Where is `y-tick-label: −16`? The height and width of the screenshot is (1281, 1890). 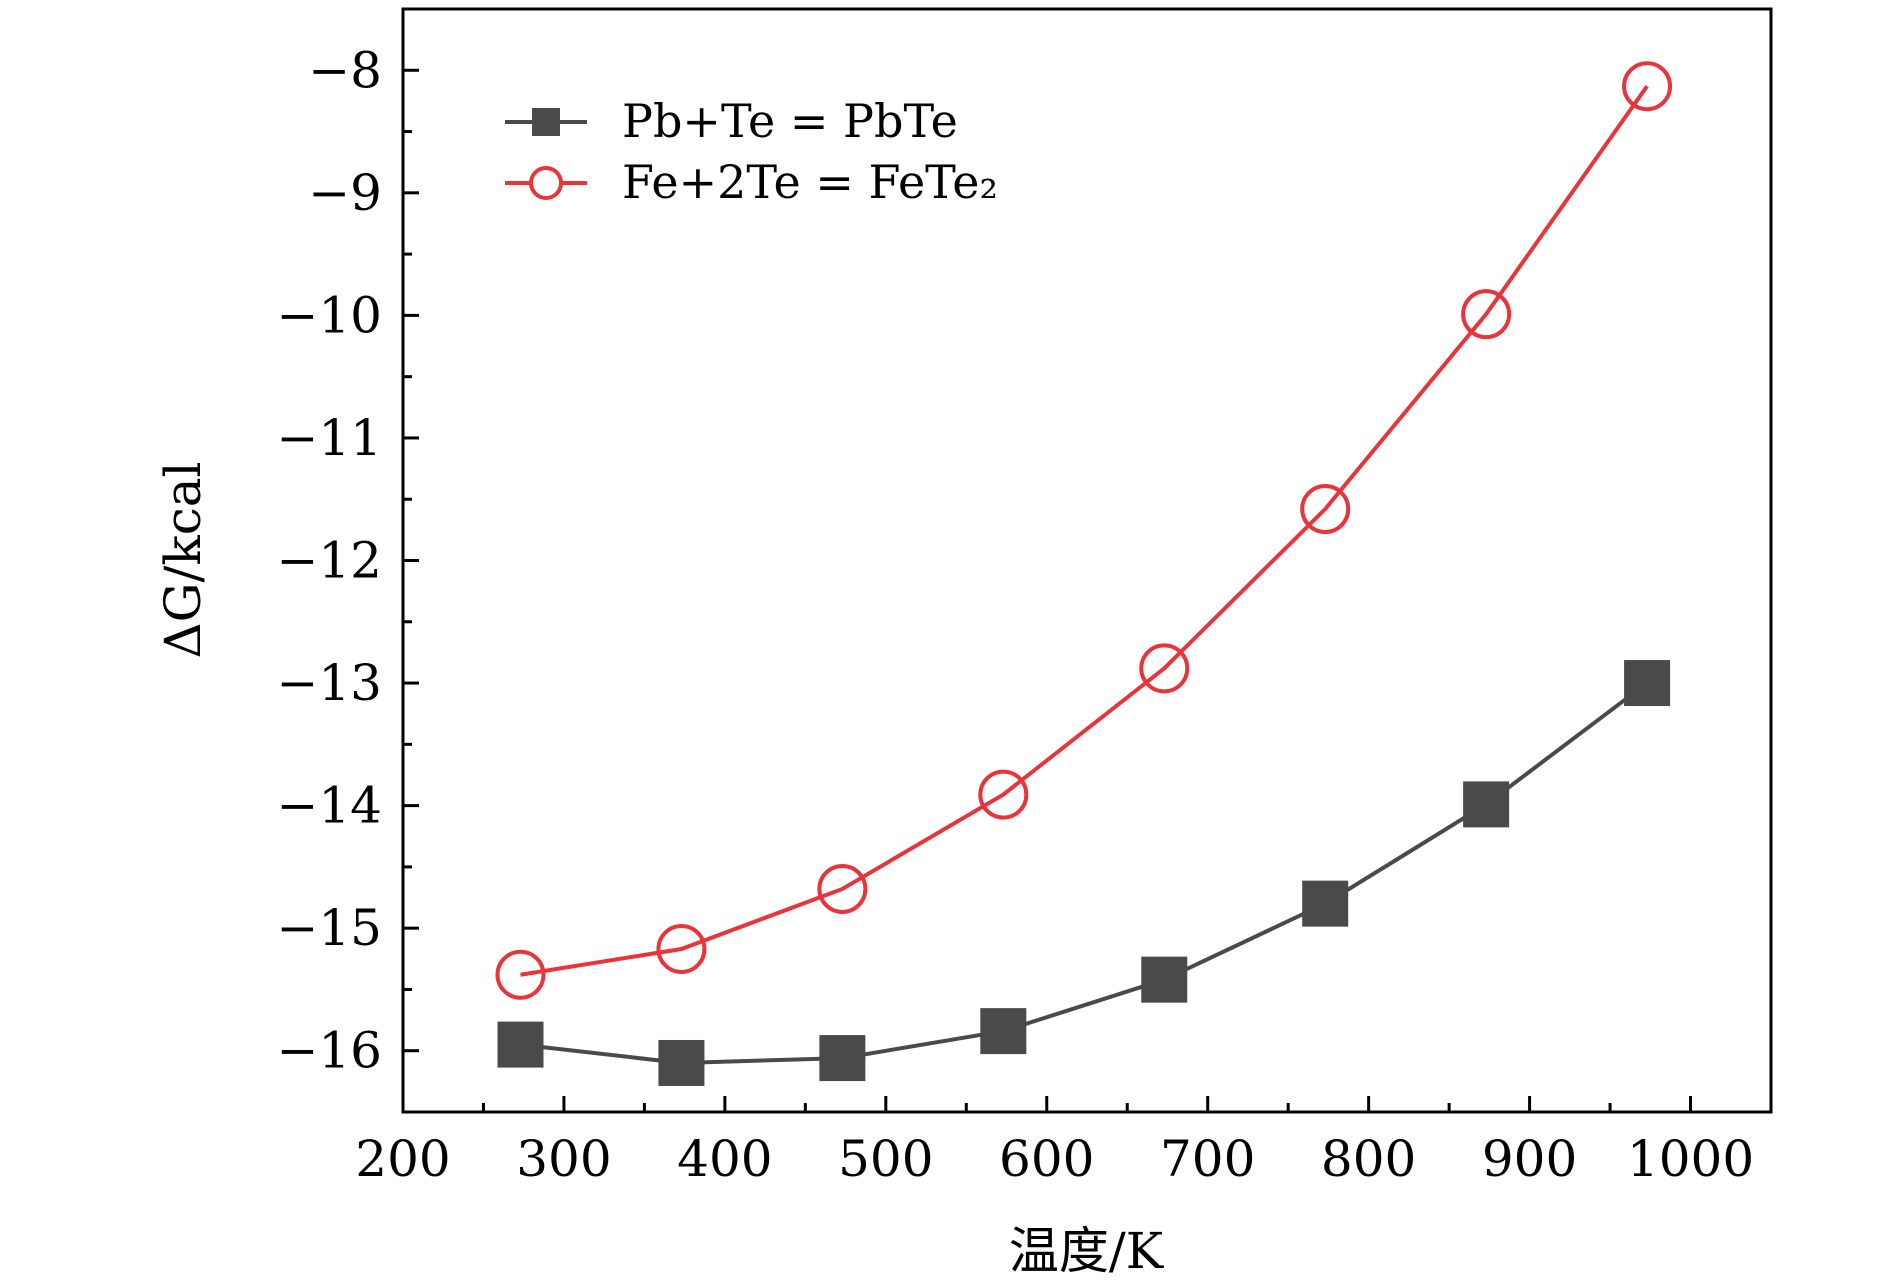 y-tick-label: −16 is located at coordinates (329, 1051).